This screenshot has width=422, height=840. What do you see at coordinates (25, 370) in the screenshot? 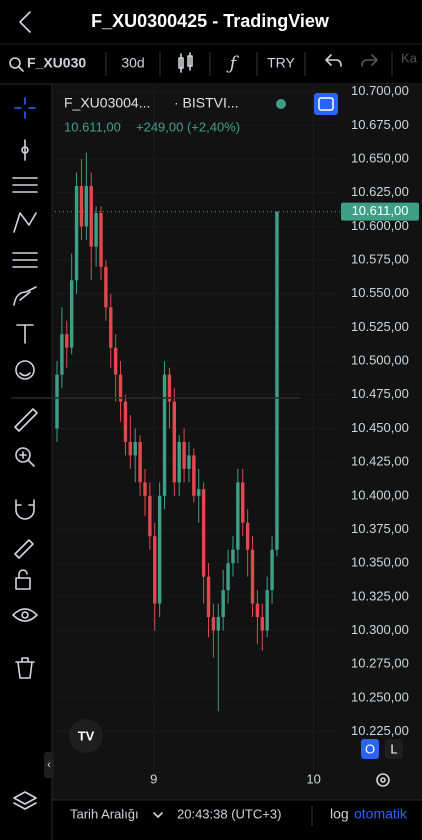
I see `emoji-tool` at bounding box center [25, 370].